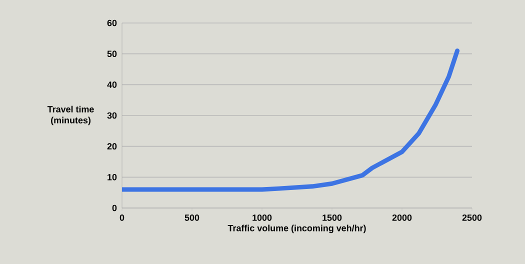 This screenshot has width=525, height=264. I want to click on x-tick-label: 1500, so click(332, 217).